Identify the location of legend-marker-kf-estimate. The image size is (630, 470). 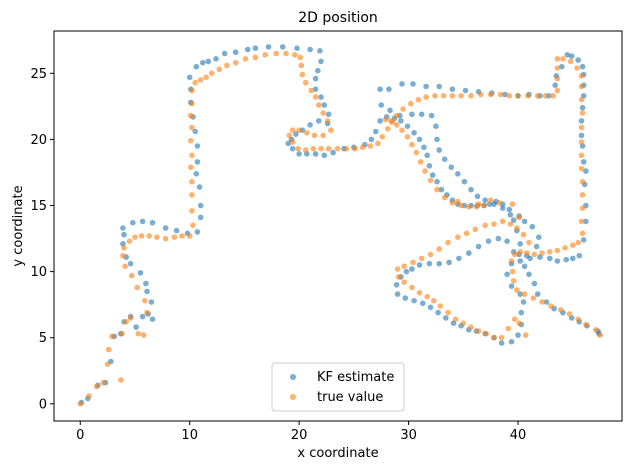
(293, 377).